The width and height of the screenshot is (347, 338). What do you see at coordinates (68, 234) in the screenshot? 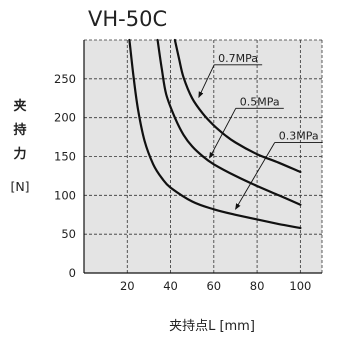
I see `y-tick-label: 50` at bounding box center [68, 234].